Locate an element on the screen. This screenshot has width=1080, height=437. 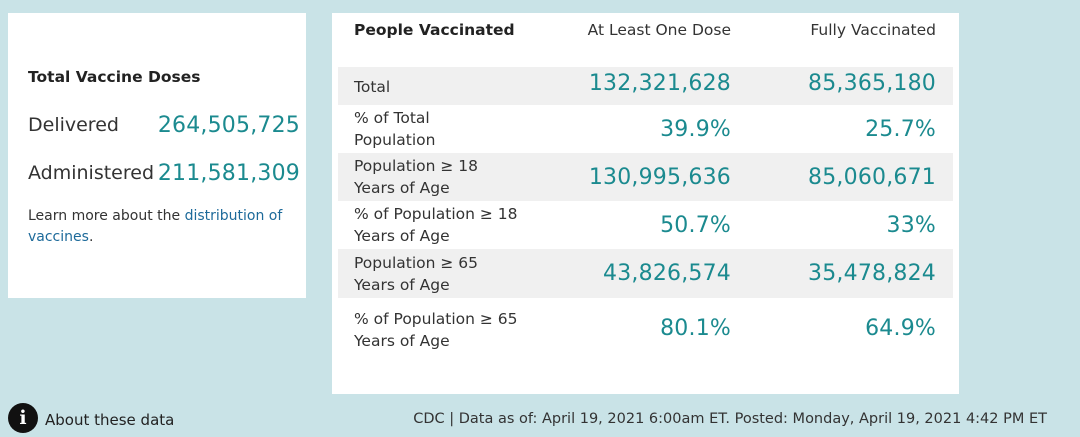
fully-vaccinated-value: 33% is located at coordinates (911, 225).